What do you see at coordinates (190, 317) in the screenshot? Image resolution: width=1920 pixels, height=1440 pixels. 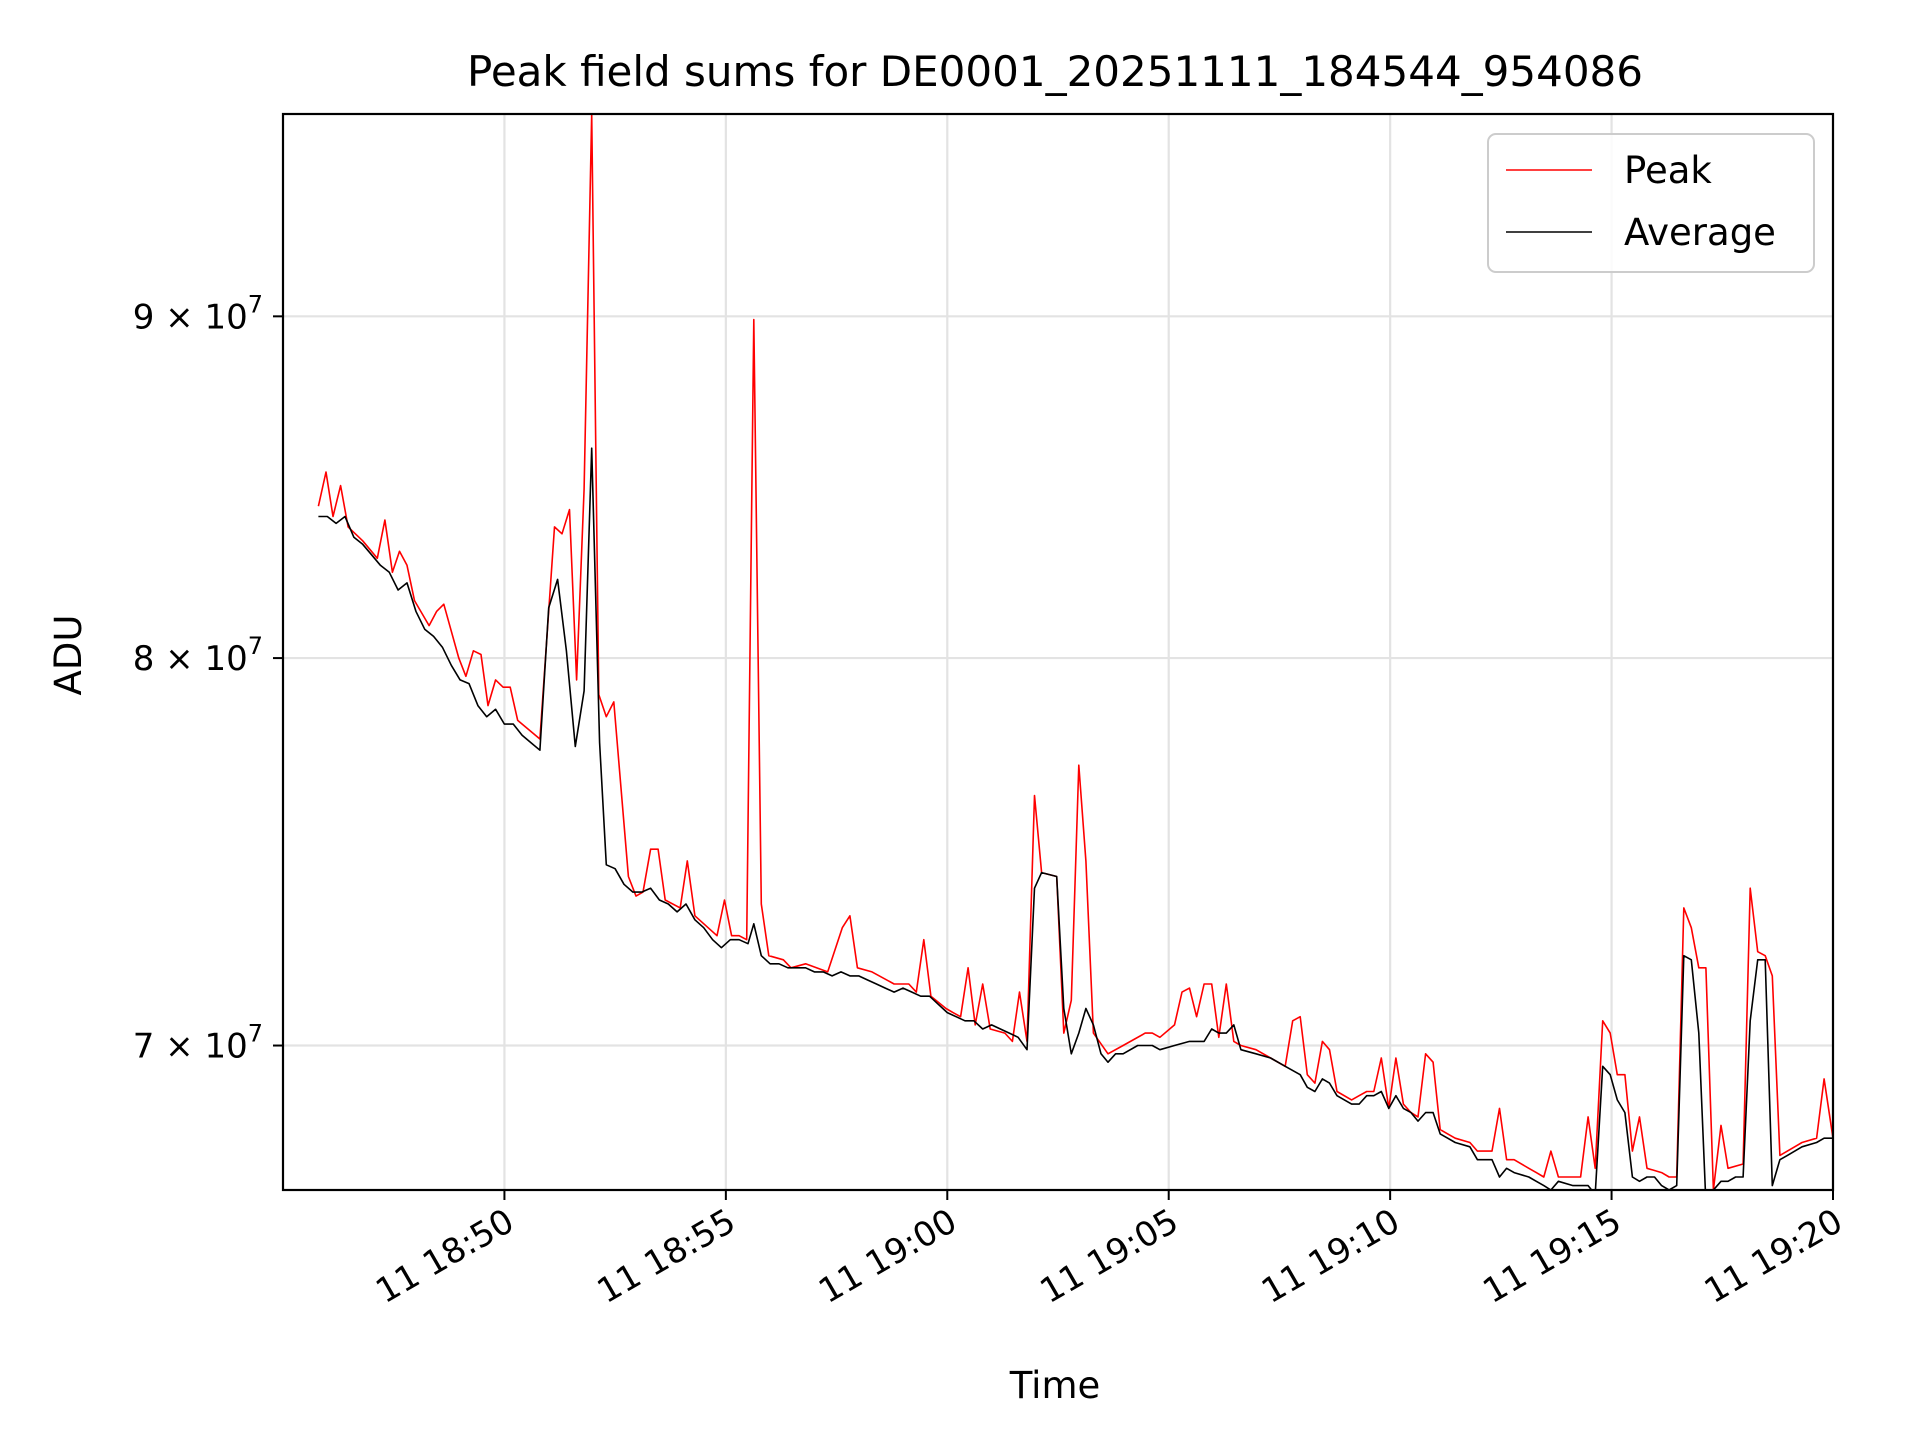 I see `y-tick-mantissa: 9 × 10` at bounding box center [190, 317].